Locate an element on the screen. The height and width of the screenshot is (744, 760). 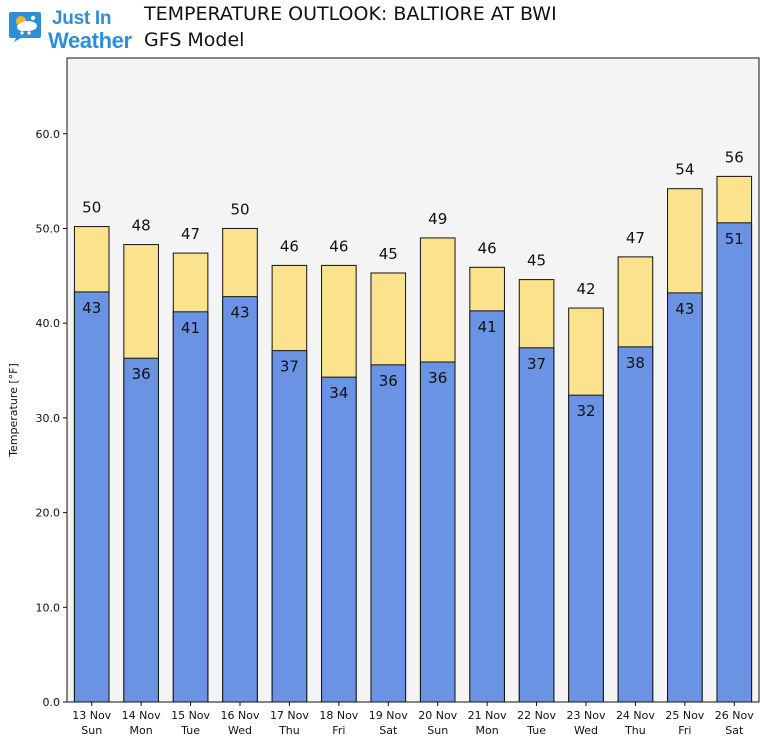
x-tick-label-date: 20 Nov is located at coordinates (437, 715).